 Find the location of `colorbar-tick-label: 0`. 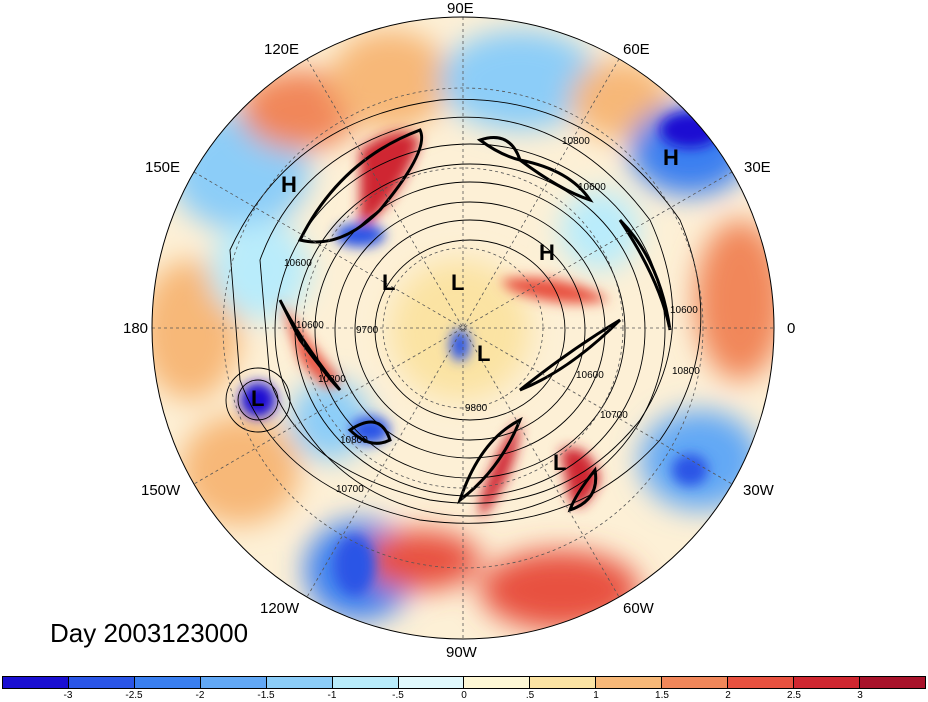

colorbar-tick-label: 0 is located at coordinates (464, 695).